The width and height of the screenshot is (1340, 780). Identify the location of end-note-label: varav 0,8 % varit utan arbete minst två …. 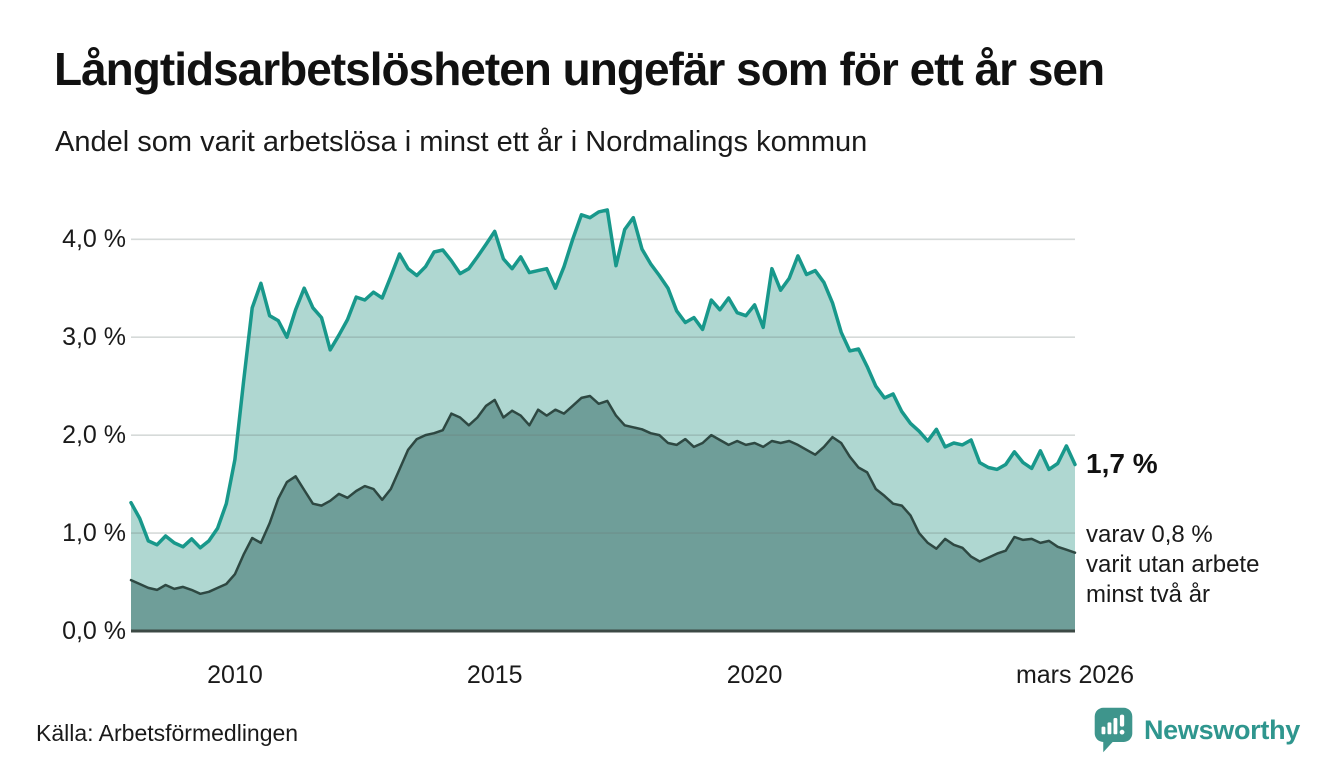
(1172, 565).